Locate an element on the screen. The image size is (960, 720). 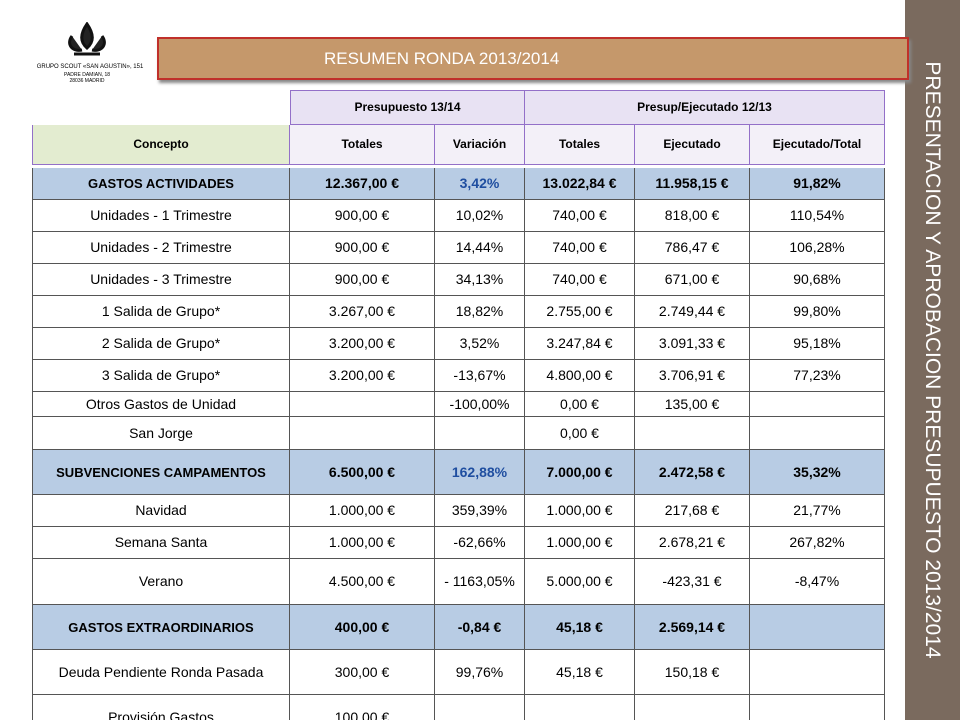
section-cell: 7.000,00 € is located at coordinates (580, 472).